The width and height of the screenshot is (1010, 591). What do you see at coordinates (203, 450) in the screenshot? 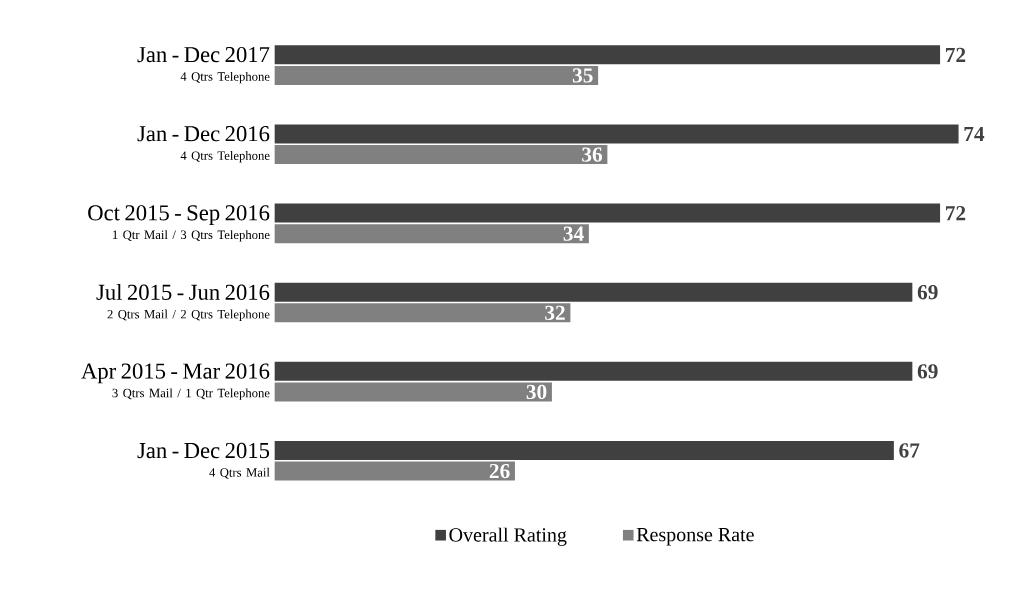
I see `y-tick-label: Jan - Dec 2015` at bounding box center [203, 450].